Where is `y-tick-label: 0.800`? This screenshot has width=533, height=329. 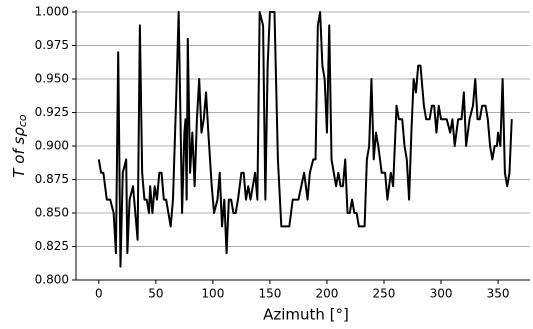 y-tick-label: 0.800 is located at coordinates (52, 280).